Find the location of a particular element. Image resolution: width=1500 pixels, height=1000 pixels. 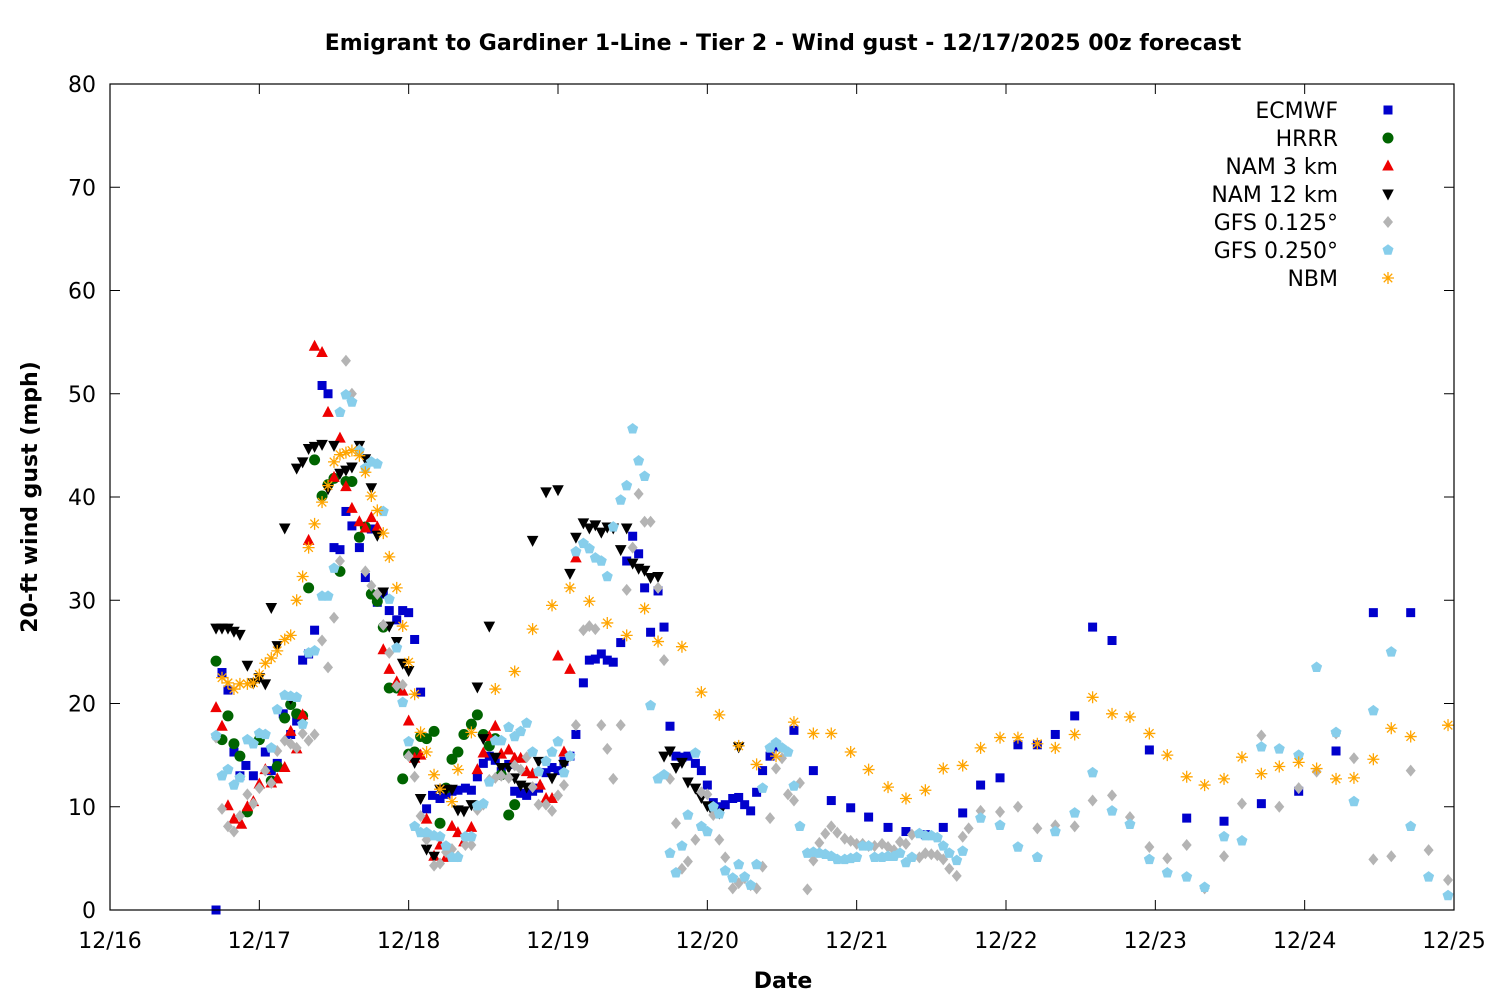

legend-label: ECMWF is located at coordinates (1296, 111).